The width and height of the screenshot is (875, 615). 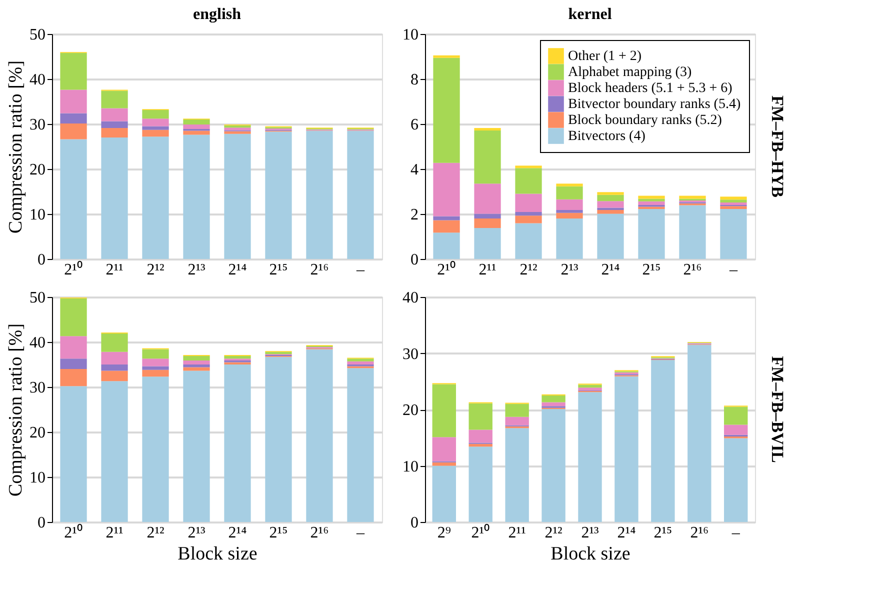 I want to click on legend-label: Block headers (5.1 + 5.3 + 6), so click(x=650, y=88).